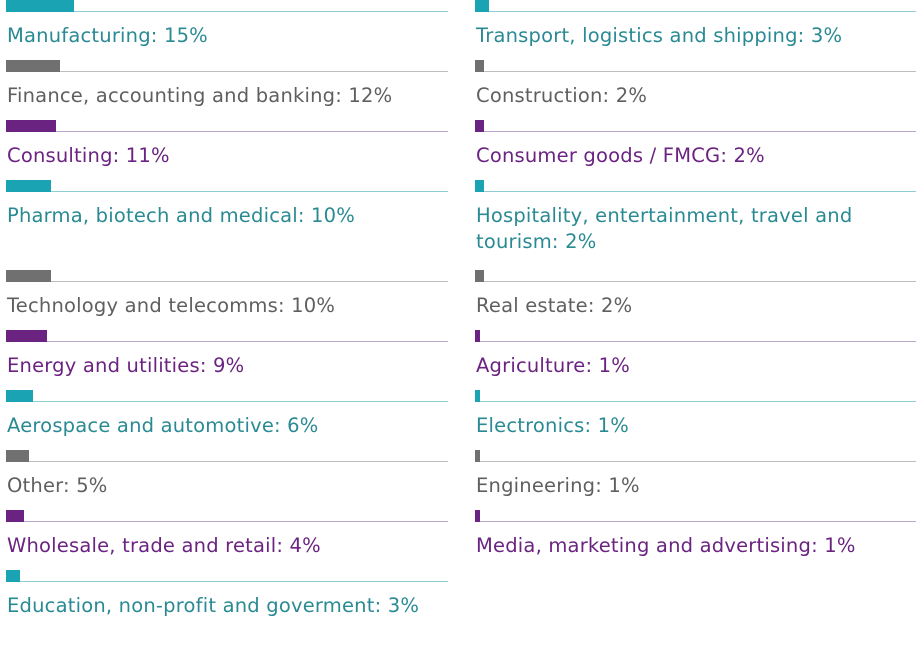  I want to click on bar-row: Real estate: 2%, so click(695, 300).